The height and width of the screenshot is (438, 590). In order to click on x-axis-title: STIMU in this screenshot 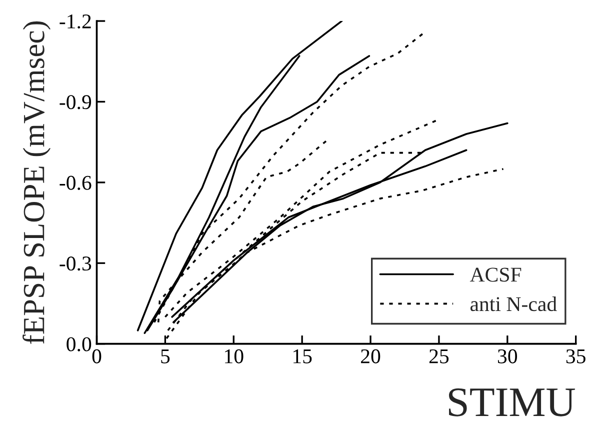, I will do `click(511, 402)`.